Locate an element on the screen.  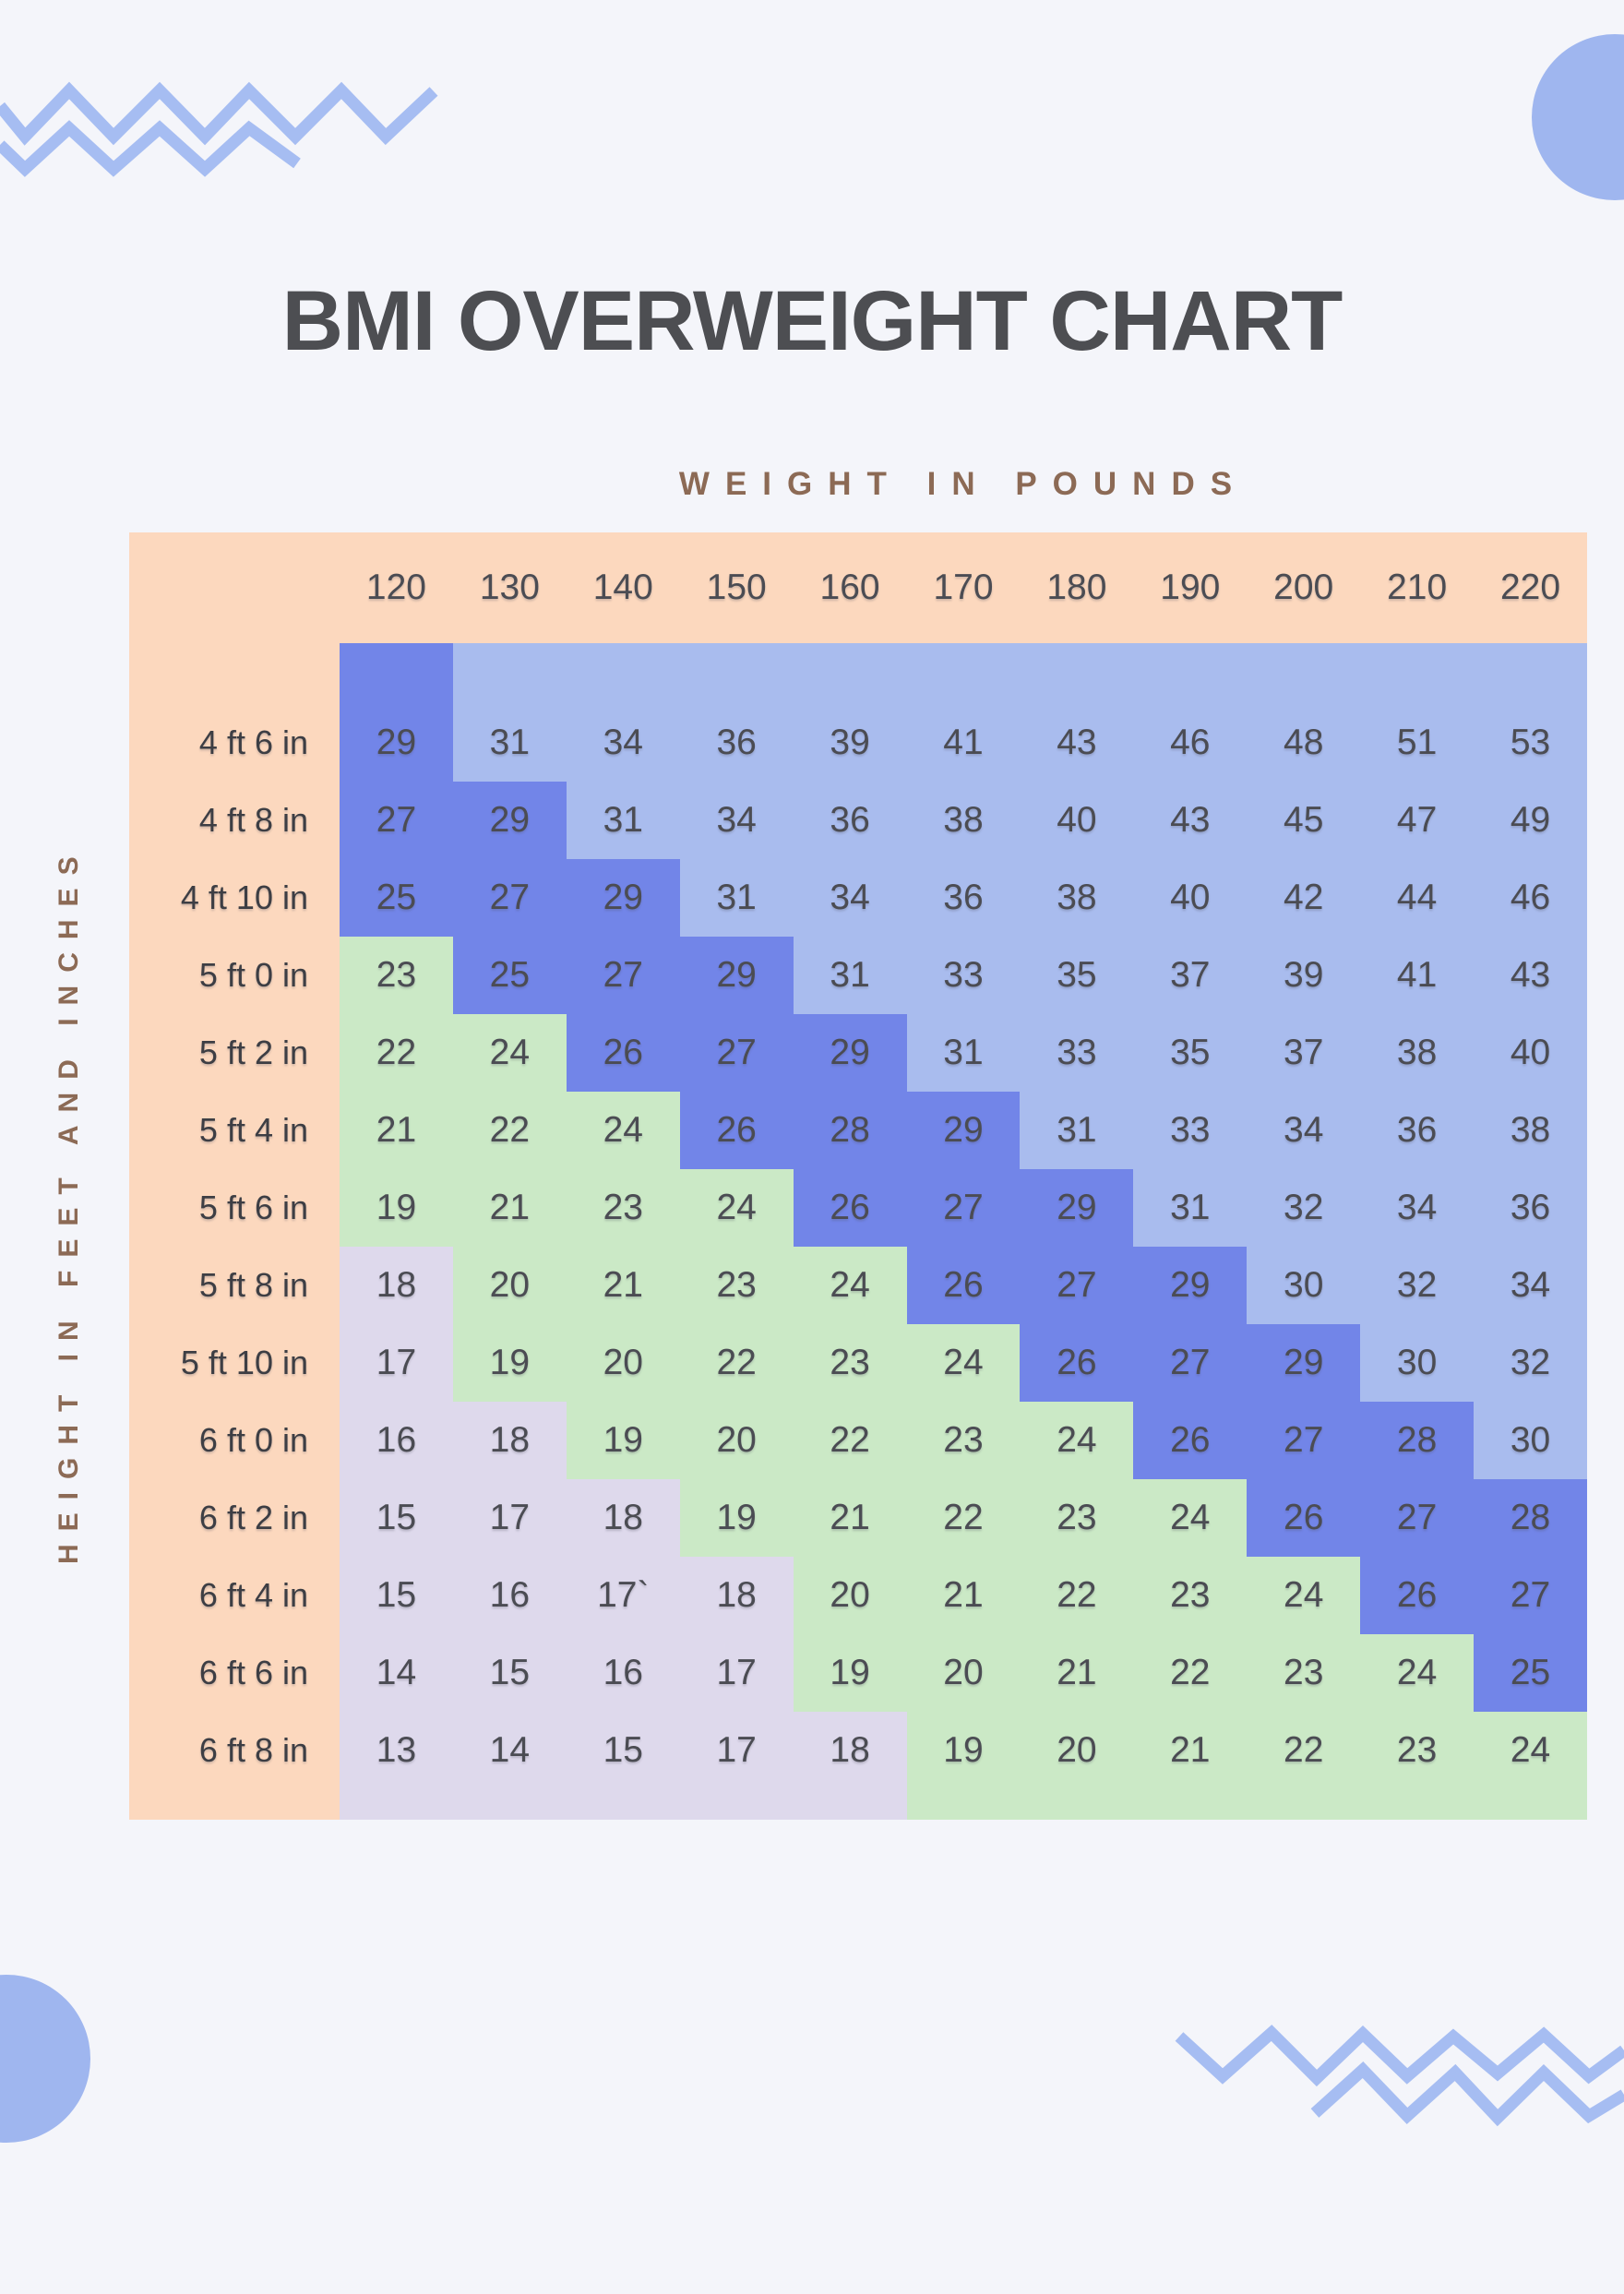
bmi-cell: 30 is located at coordinates (1417, 1363).